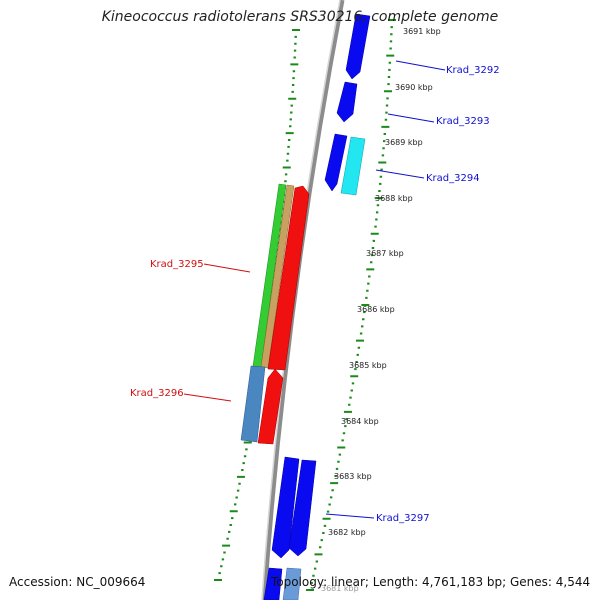 This screenshot has height=600, width=600. Describe the element at coordinates (177, 264) in the screenshot. I see `gene-label-krad-3295: Krad_3295` at that location.